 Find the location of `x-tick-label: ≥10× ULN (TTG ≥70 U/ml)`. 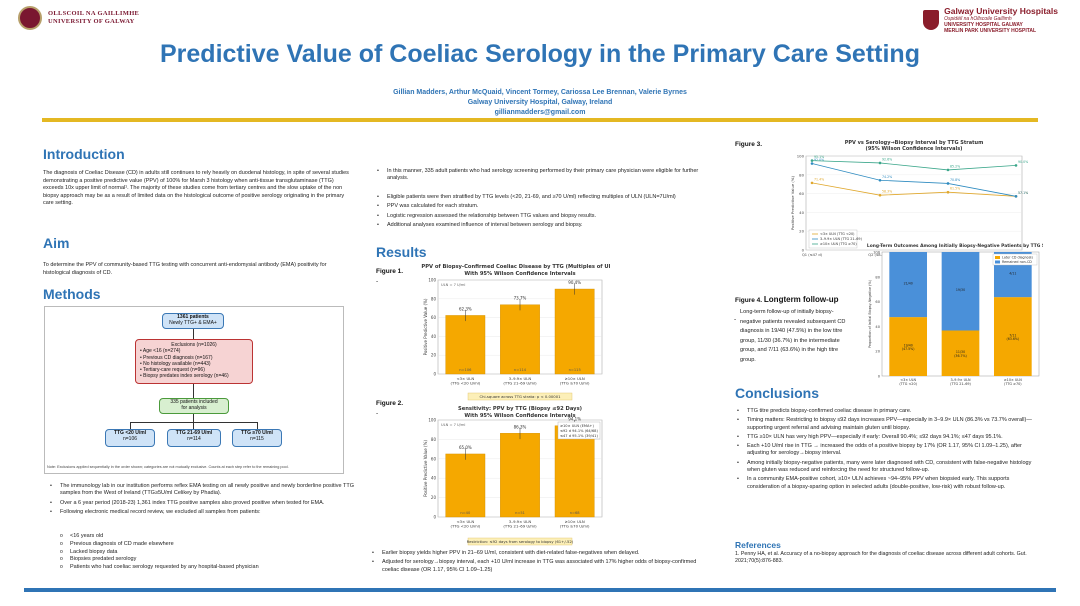

x-tick-label: ≥10× ULN (TTG ≥70 U/ml) is located at coordinates (575, 380).